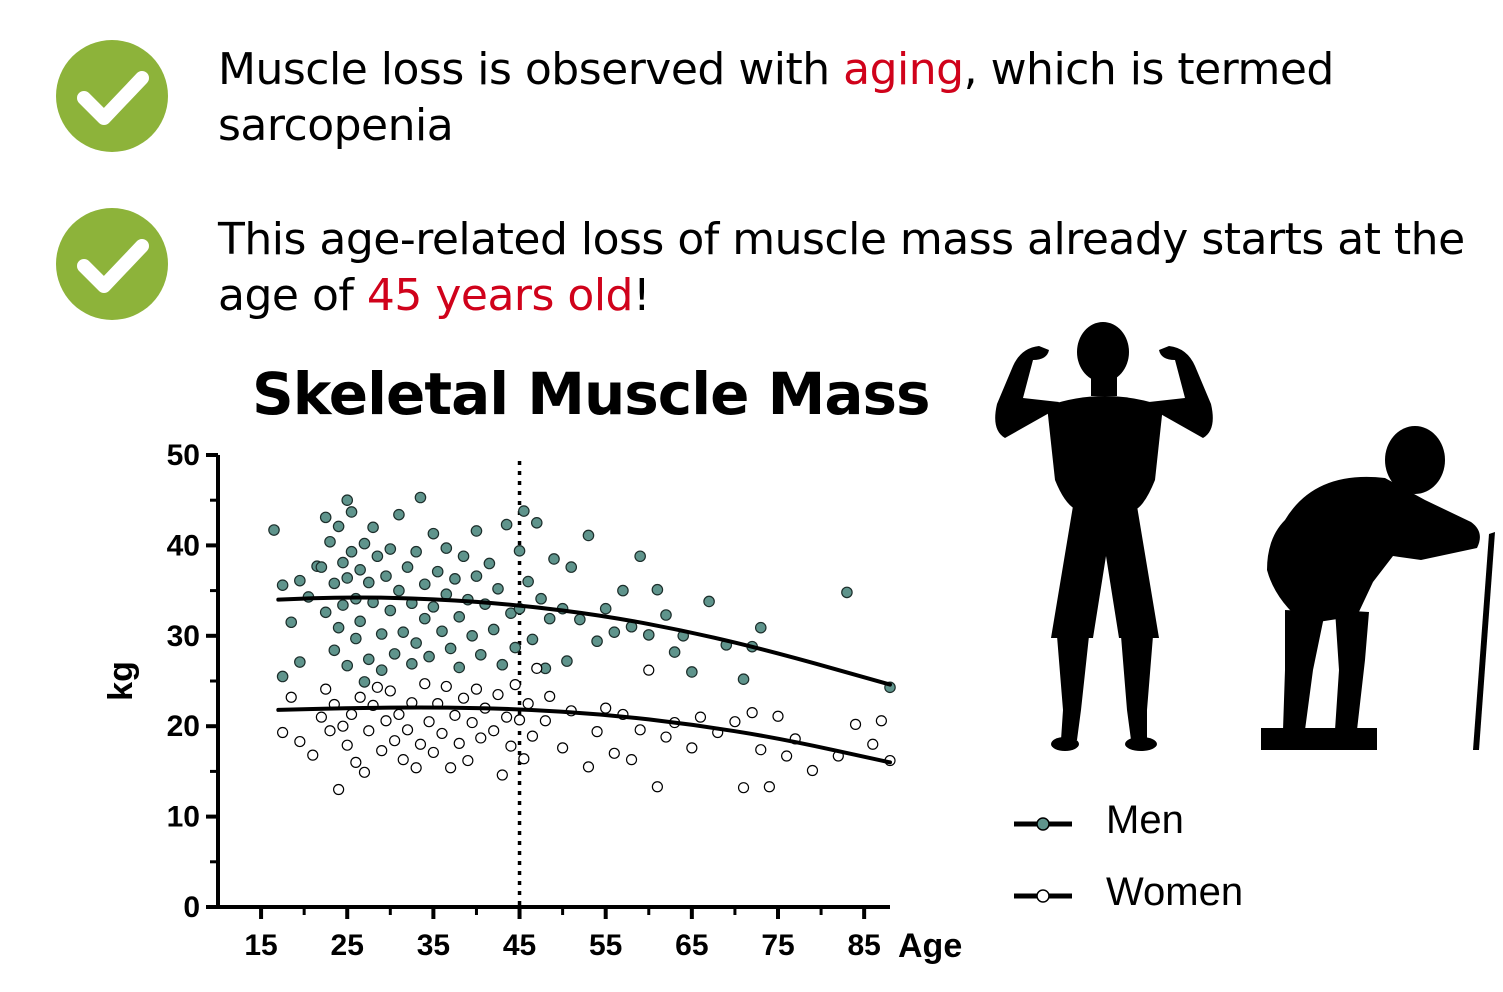 This screenshot has width=1503, height=992. Describe the element at coordinates (1245, 536) in the screenshot. I see `silhouettes` at that location.